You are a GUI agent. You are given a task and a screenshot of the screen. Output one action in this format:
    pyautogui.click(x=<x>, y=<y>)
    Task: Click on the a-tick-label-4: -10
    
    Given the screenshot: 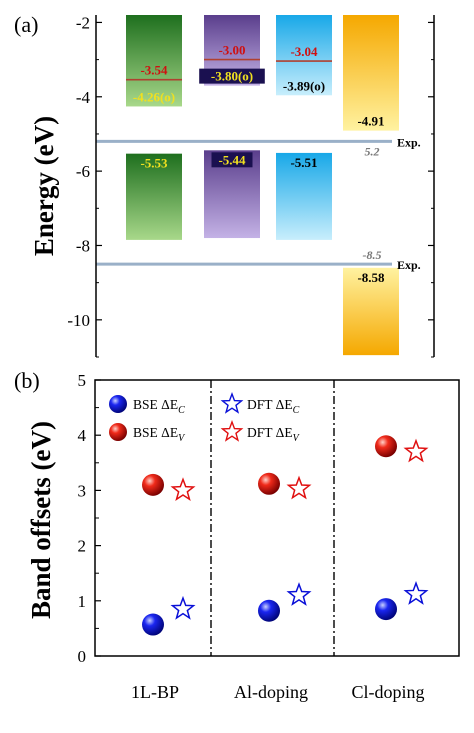 What is the action you would take?
    pyautogui.click(x=78, y=320)
    